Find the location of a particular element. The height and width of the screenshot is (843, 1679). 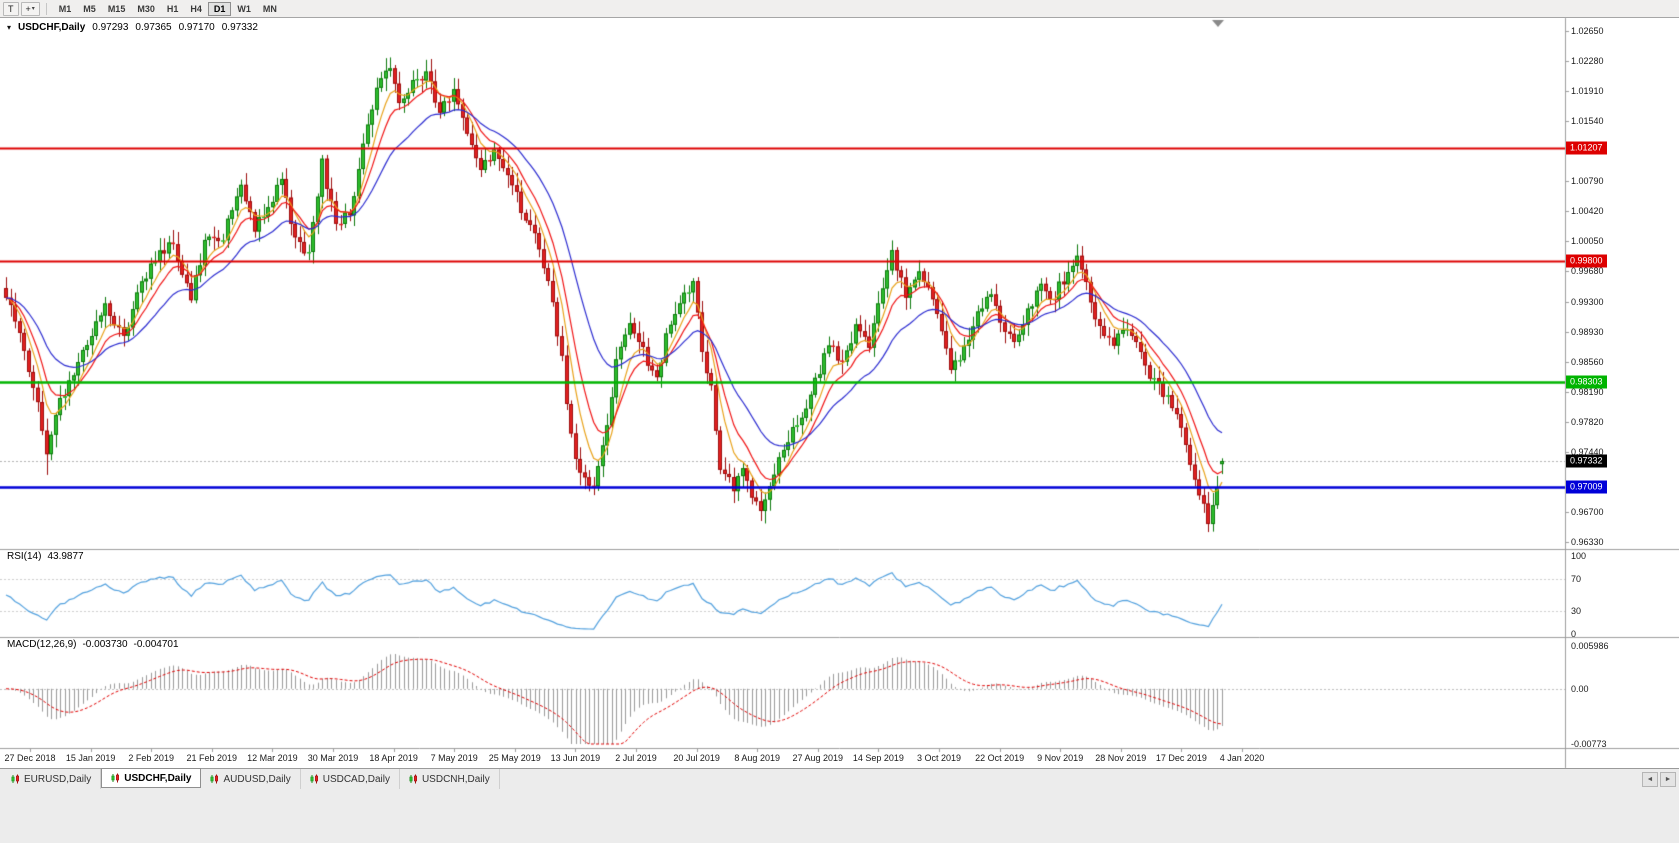

chart-tab-audusd: AUDUSD,Daily is located at coordinates (251, 779).